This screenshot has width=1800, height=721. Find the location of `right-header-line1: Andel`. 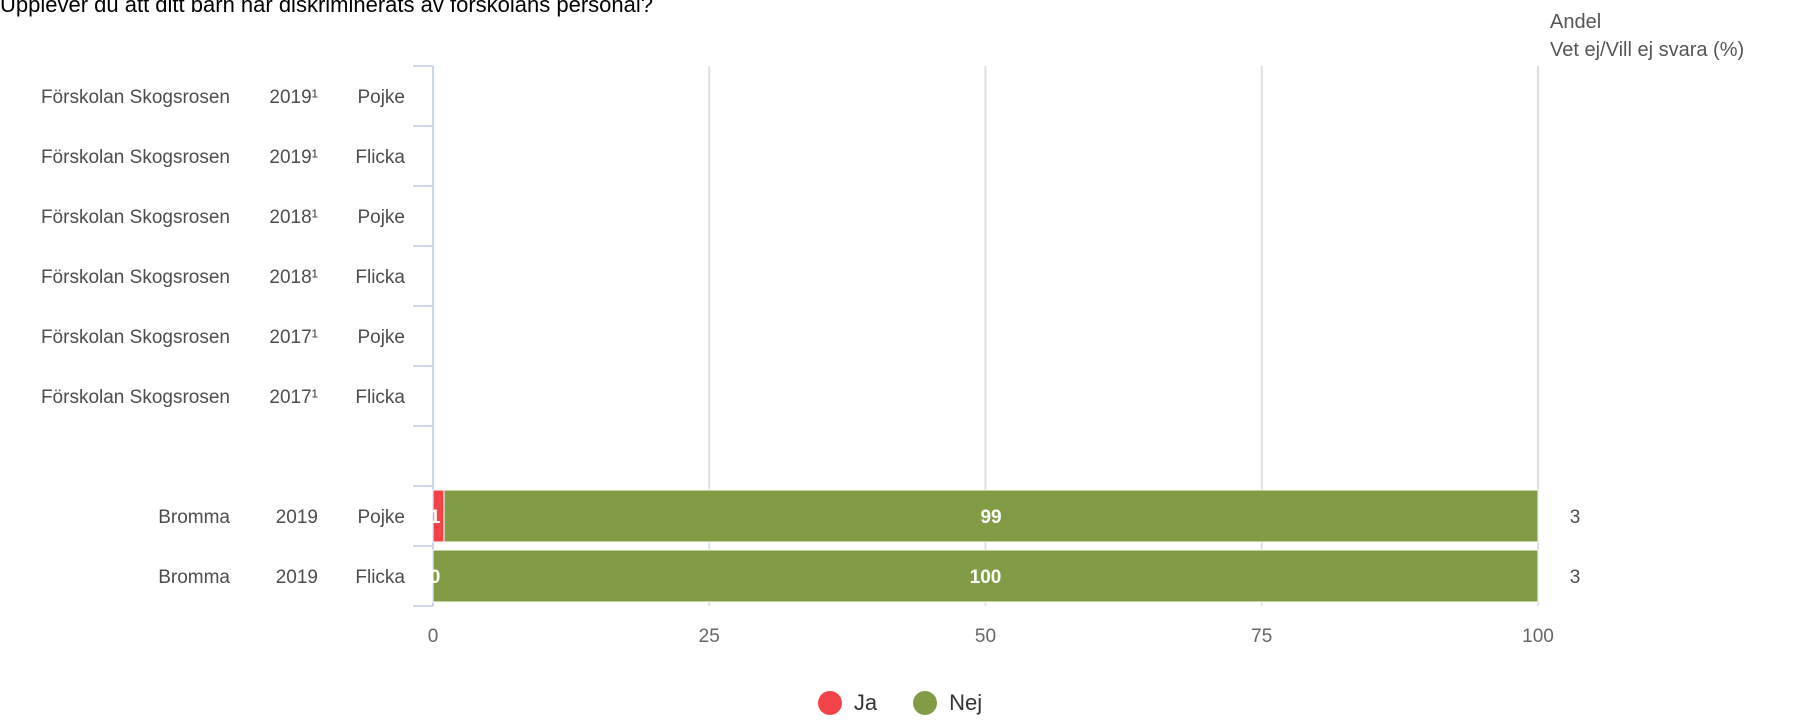

right-header-line1: Andel is located at coordinates (1576, 22).